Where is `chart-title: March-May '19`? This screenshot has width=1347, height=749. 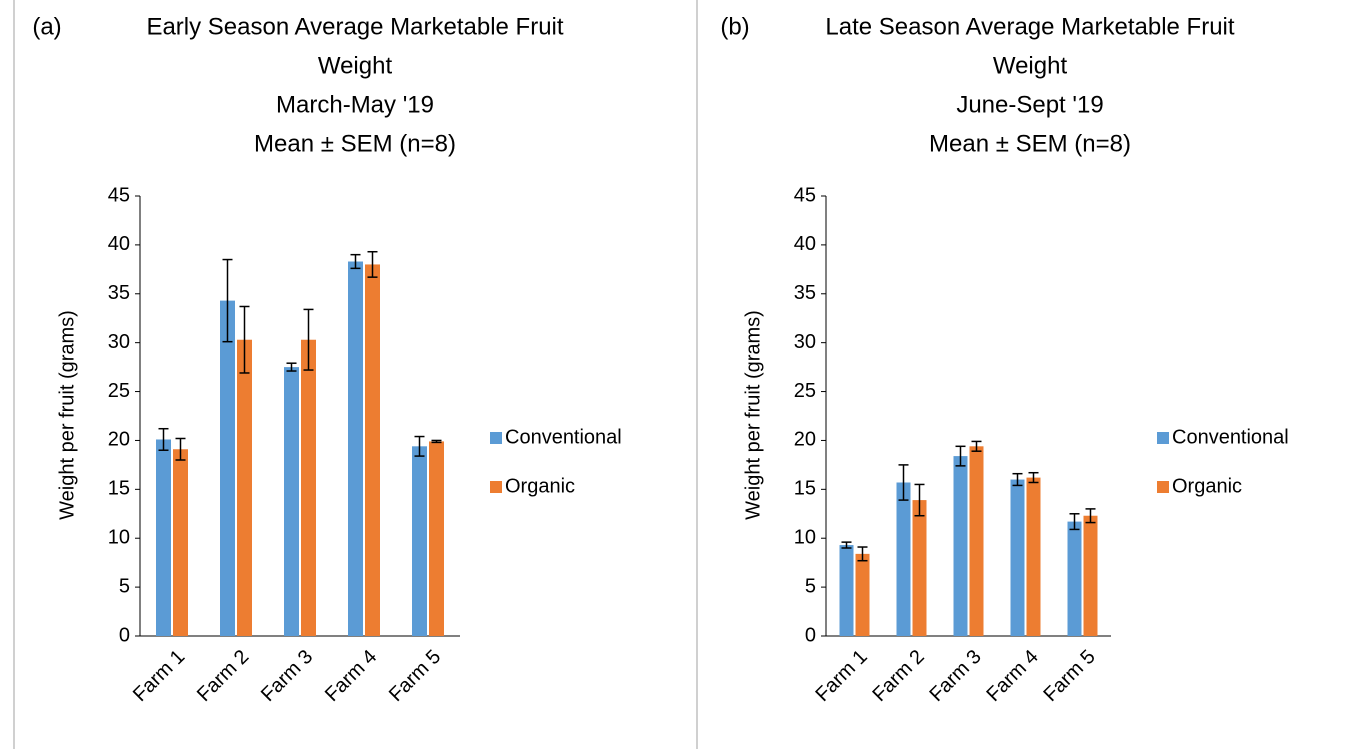 chart-title: March-May '19 is located at coordinates (355, 104).